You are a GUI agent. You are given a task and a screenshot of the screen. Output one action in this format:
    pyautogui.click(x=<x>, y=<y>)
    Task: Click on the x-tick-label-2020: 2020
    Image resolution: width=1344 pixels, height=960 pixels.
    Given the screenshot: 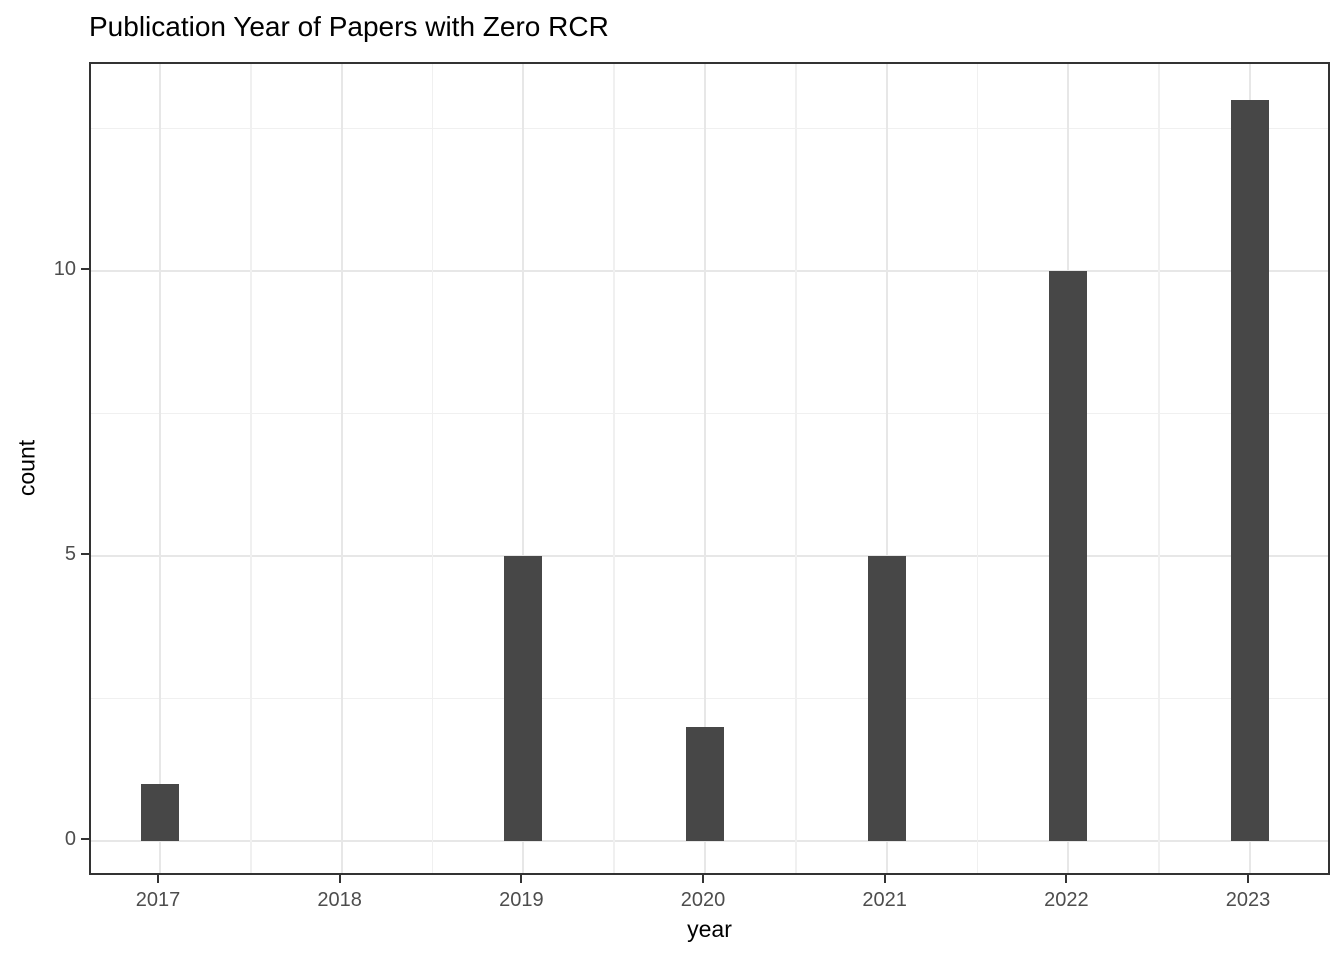 What is the action you would take?
    pyautogui.click(x=703, y=900)
    